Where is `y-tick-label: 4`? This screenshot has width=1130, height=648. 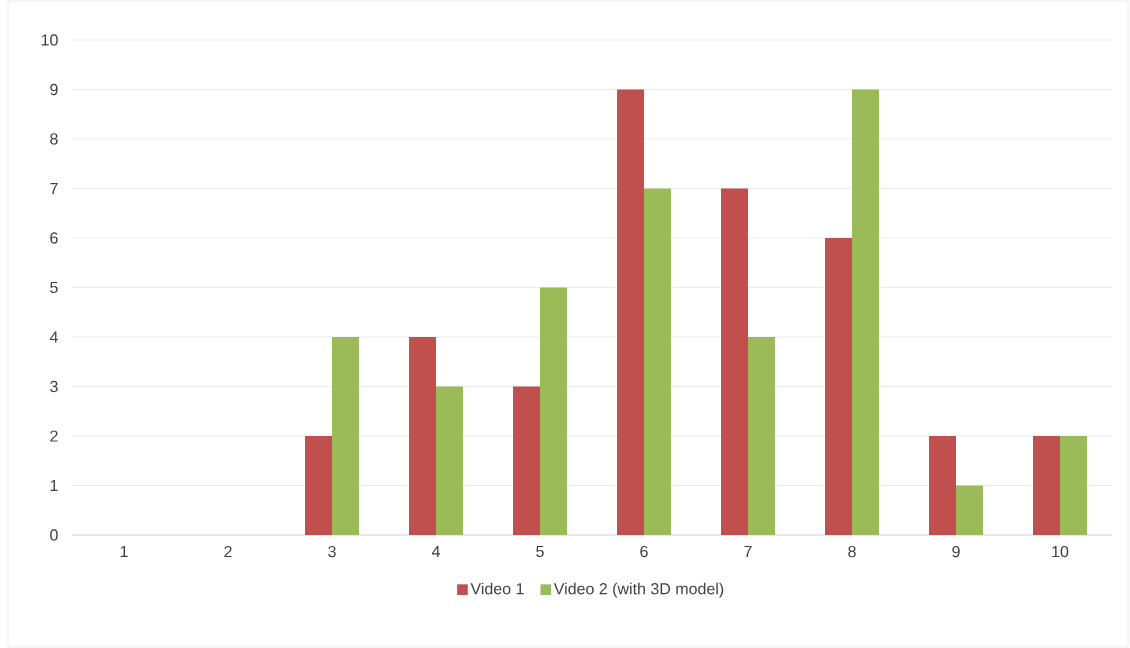 y-tick-label: 4 is located at coordinates (53, 337).